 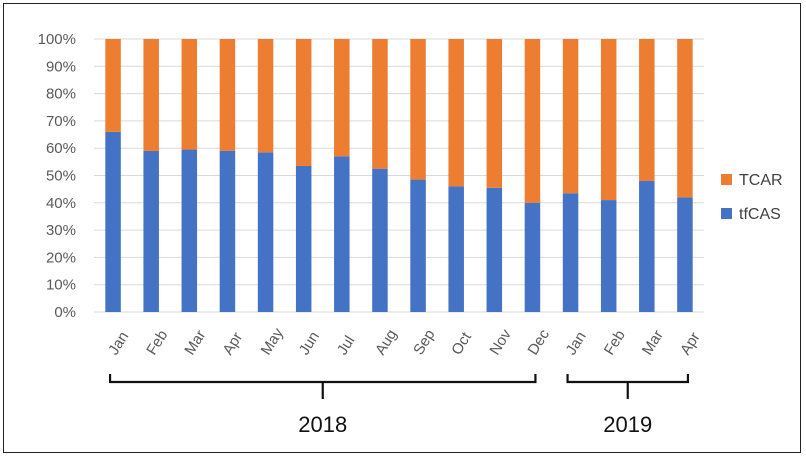 What do you see at coordinates (57, 39) in the screenshot?
I see `y-tick-label: 100%` at bounding box center [57, 39].